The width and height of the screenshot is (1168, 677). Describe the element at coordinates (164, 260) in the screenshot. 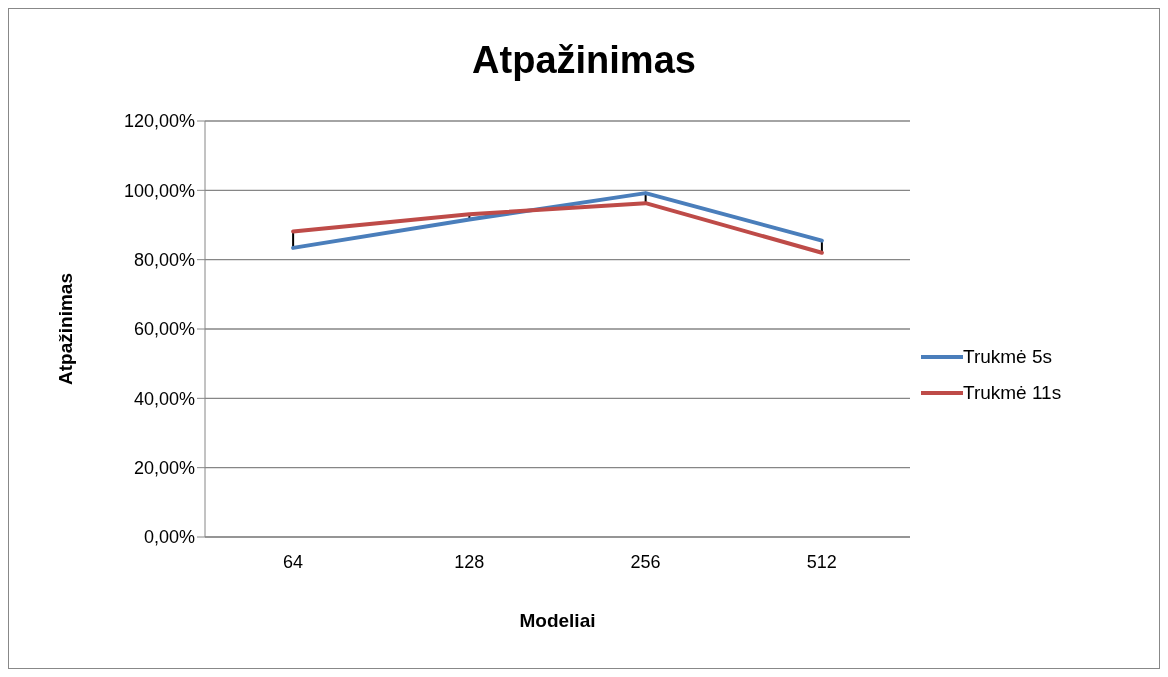

I see `y-tick-label: 80,00%` at that location.